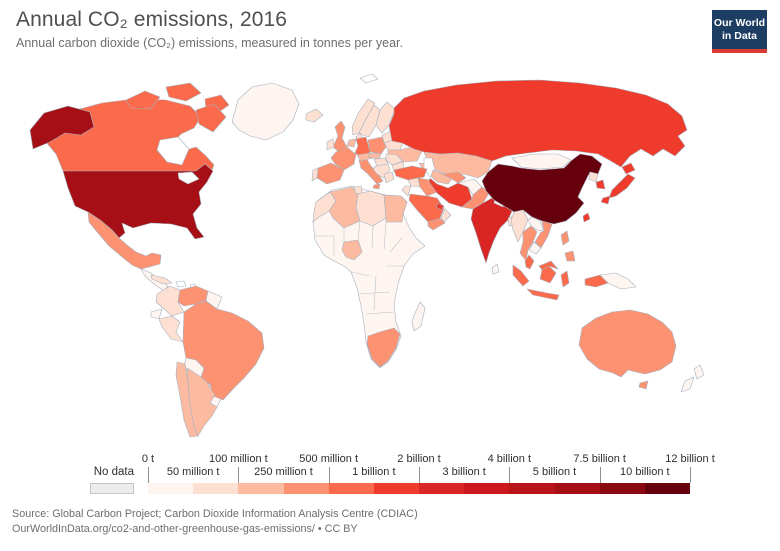 This screenshot has width=780, height=551. I want to click on country-thailand, so click(528, 243).